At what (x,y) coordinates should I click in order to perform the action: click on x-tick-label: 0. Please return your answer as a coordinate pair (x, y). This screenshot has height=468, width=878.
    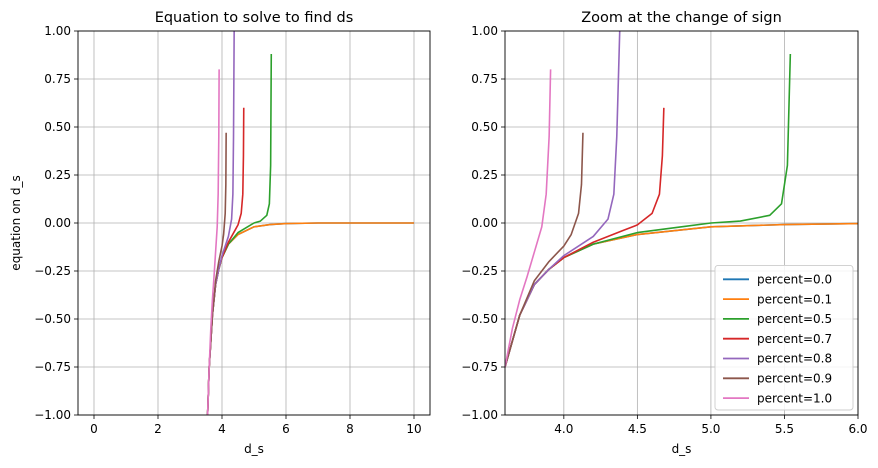
    Looking at the image, I should click on (94, 429).